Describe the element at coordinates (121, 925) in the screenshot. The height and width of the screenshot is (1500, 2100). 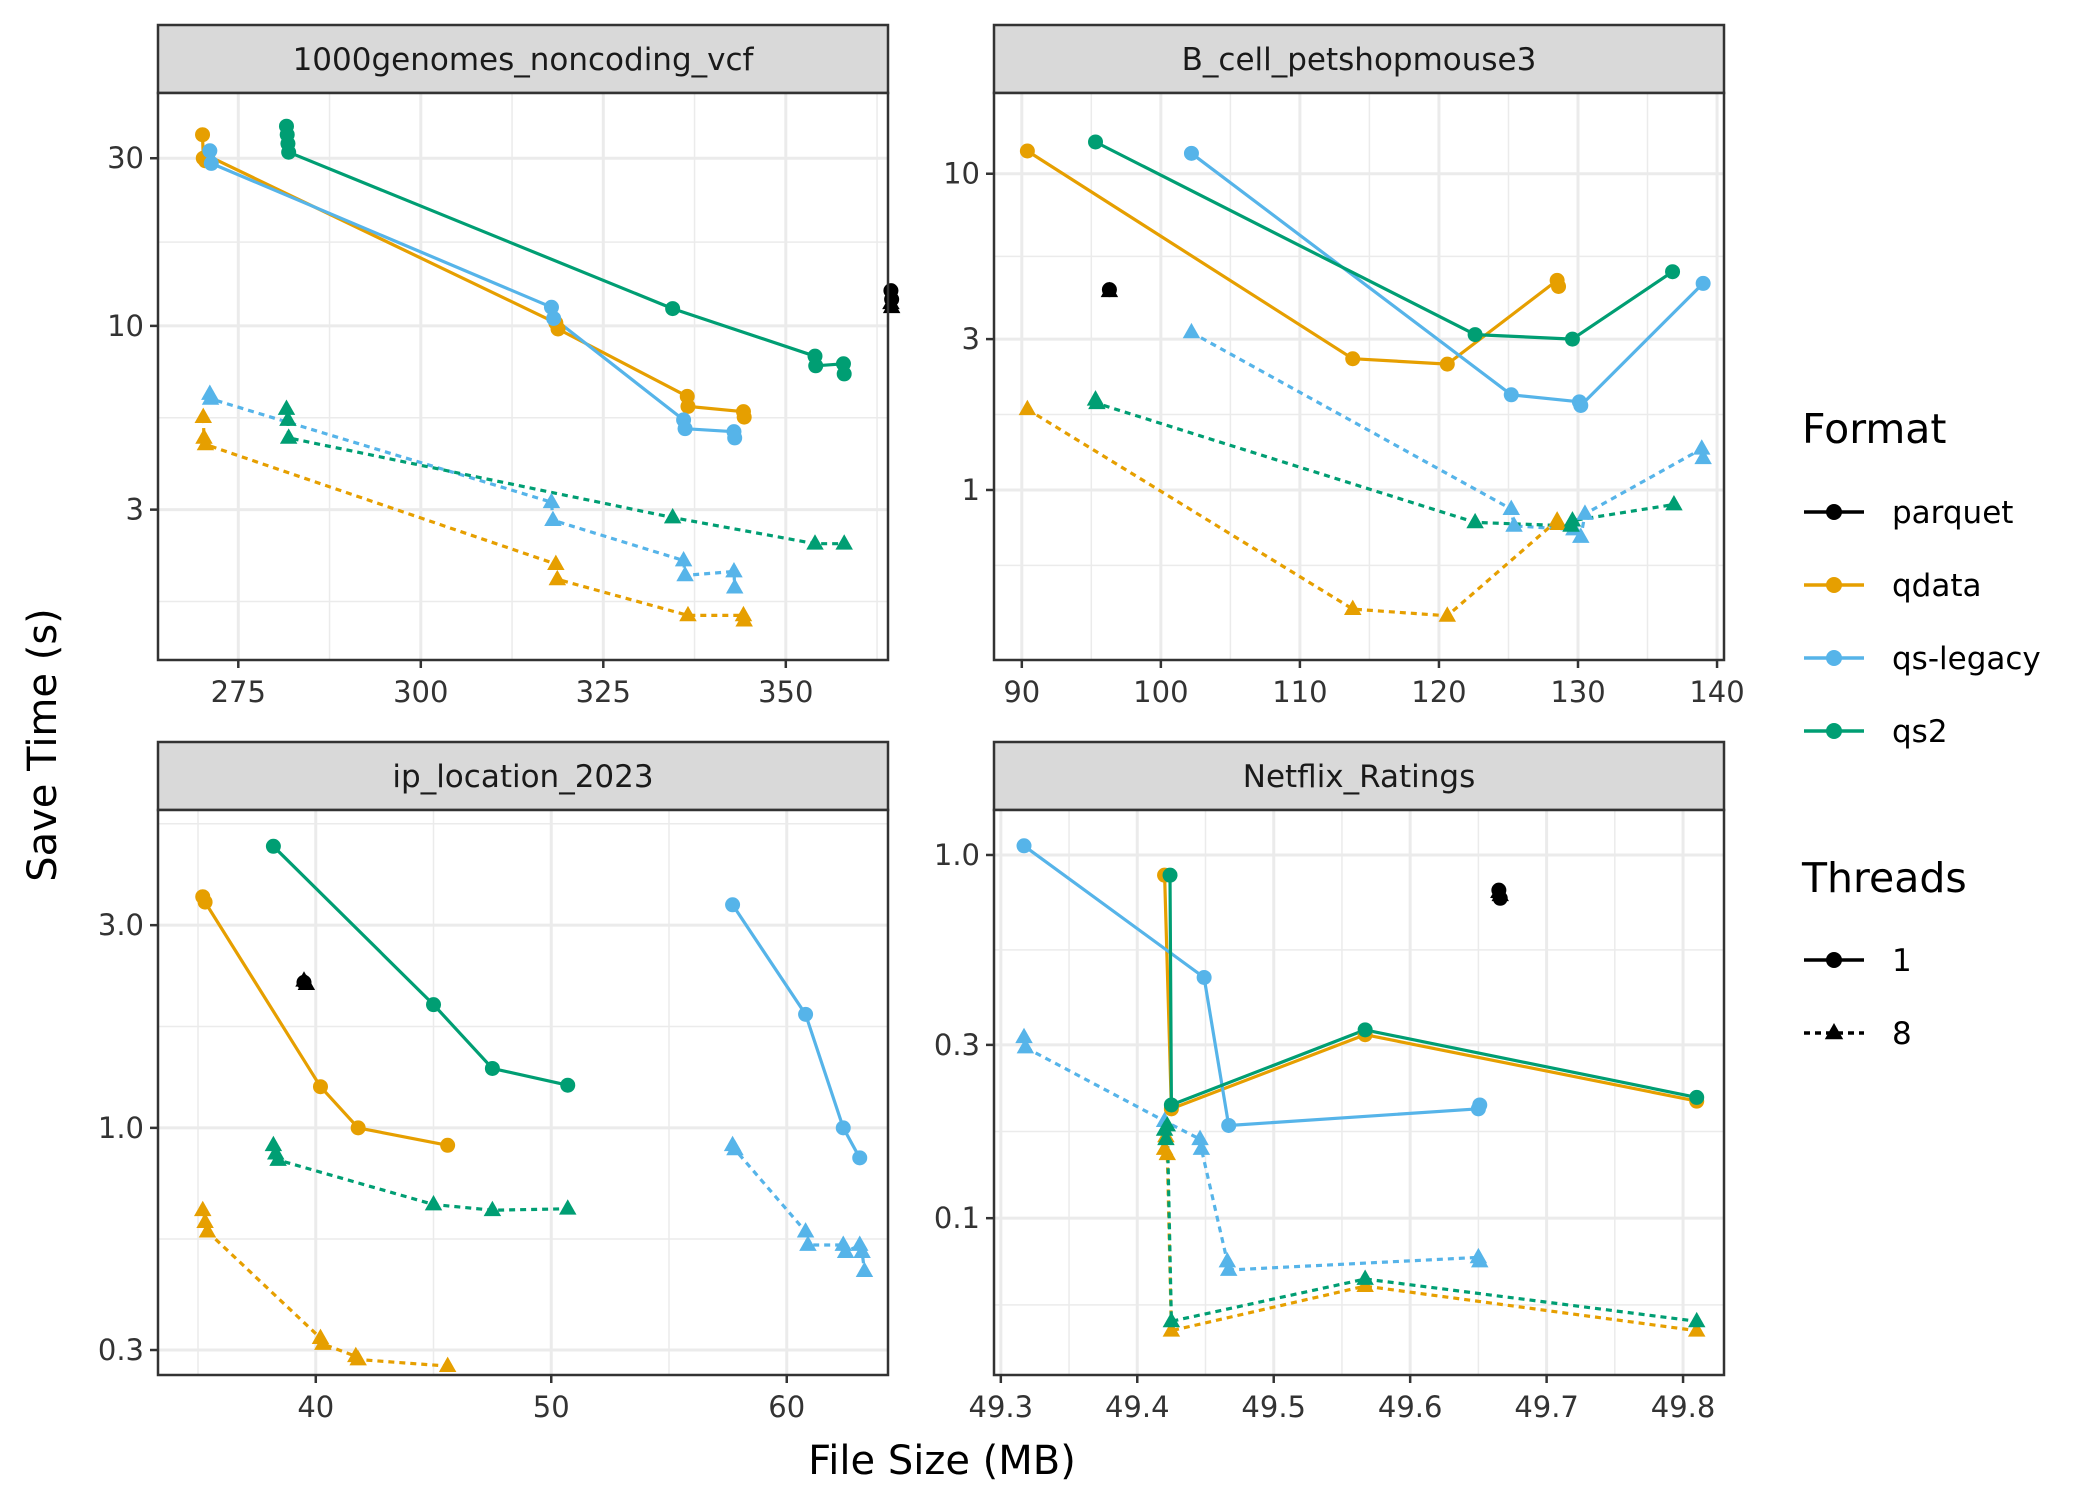
I see `y-tick-label: 3.0` at that location.